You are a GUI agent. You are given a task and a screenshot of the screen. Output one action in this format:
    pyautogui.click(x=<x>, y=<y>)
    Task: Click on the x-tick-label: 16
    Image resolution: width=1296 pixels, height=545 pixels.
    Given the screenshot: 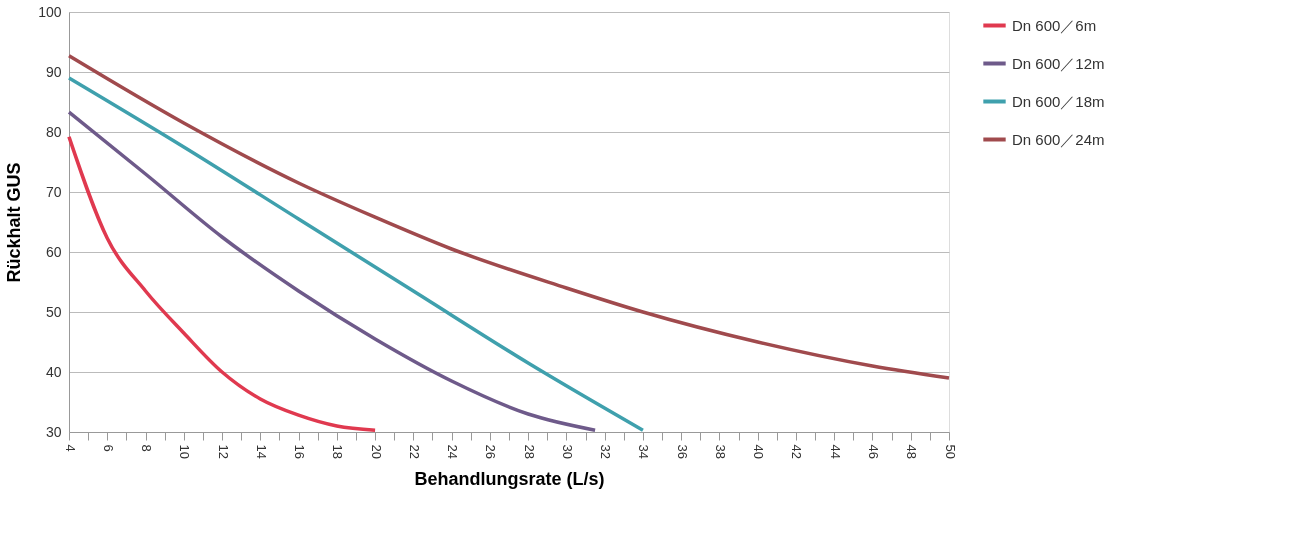 What is the action you would take?
    pyautogui.click(x=300, y=451)
    